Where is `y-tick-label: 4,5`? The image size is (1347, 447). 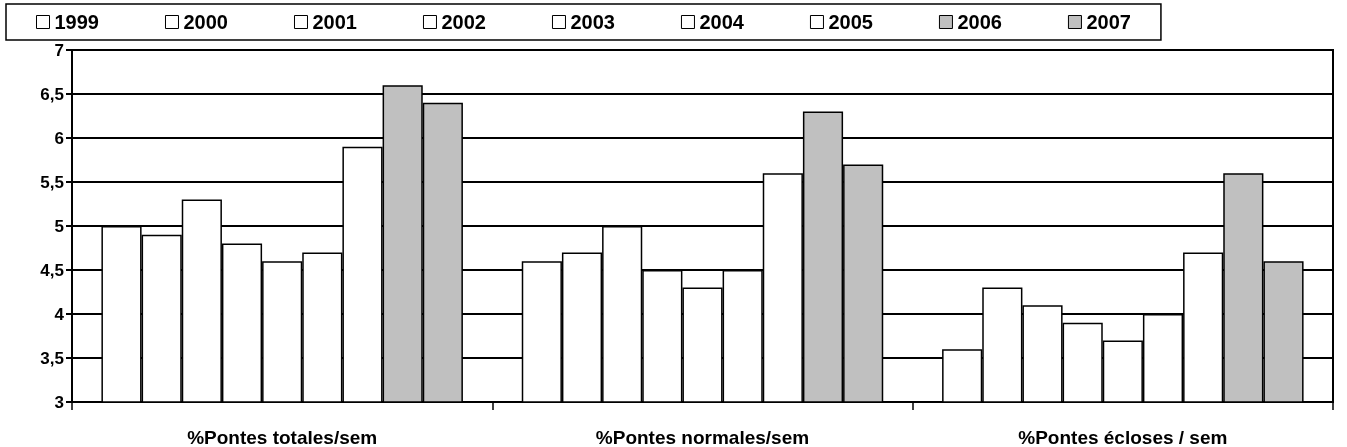
y-tick-label: 4,5 is located at coordinates (52, 270).